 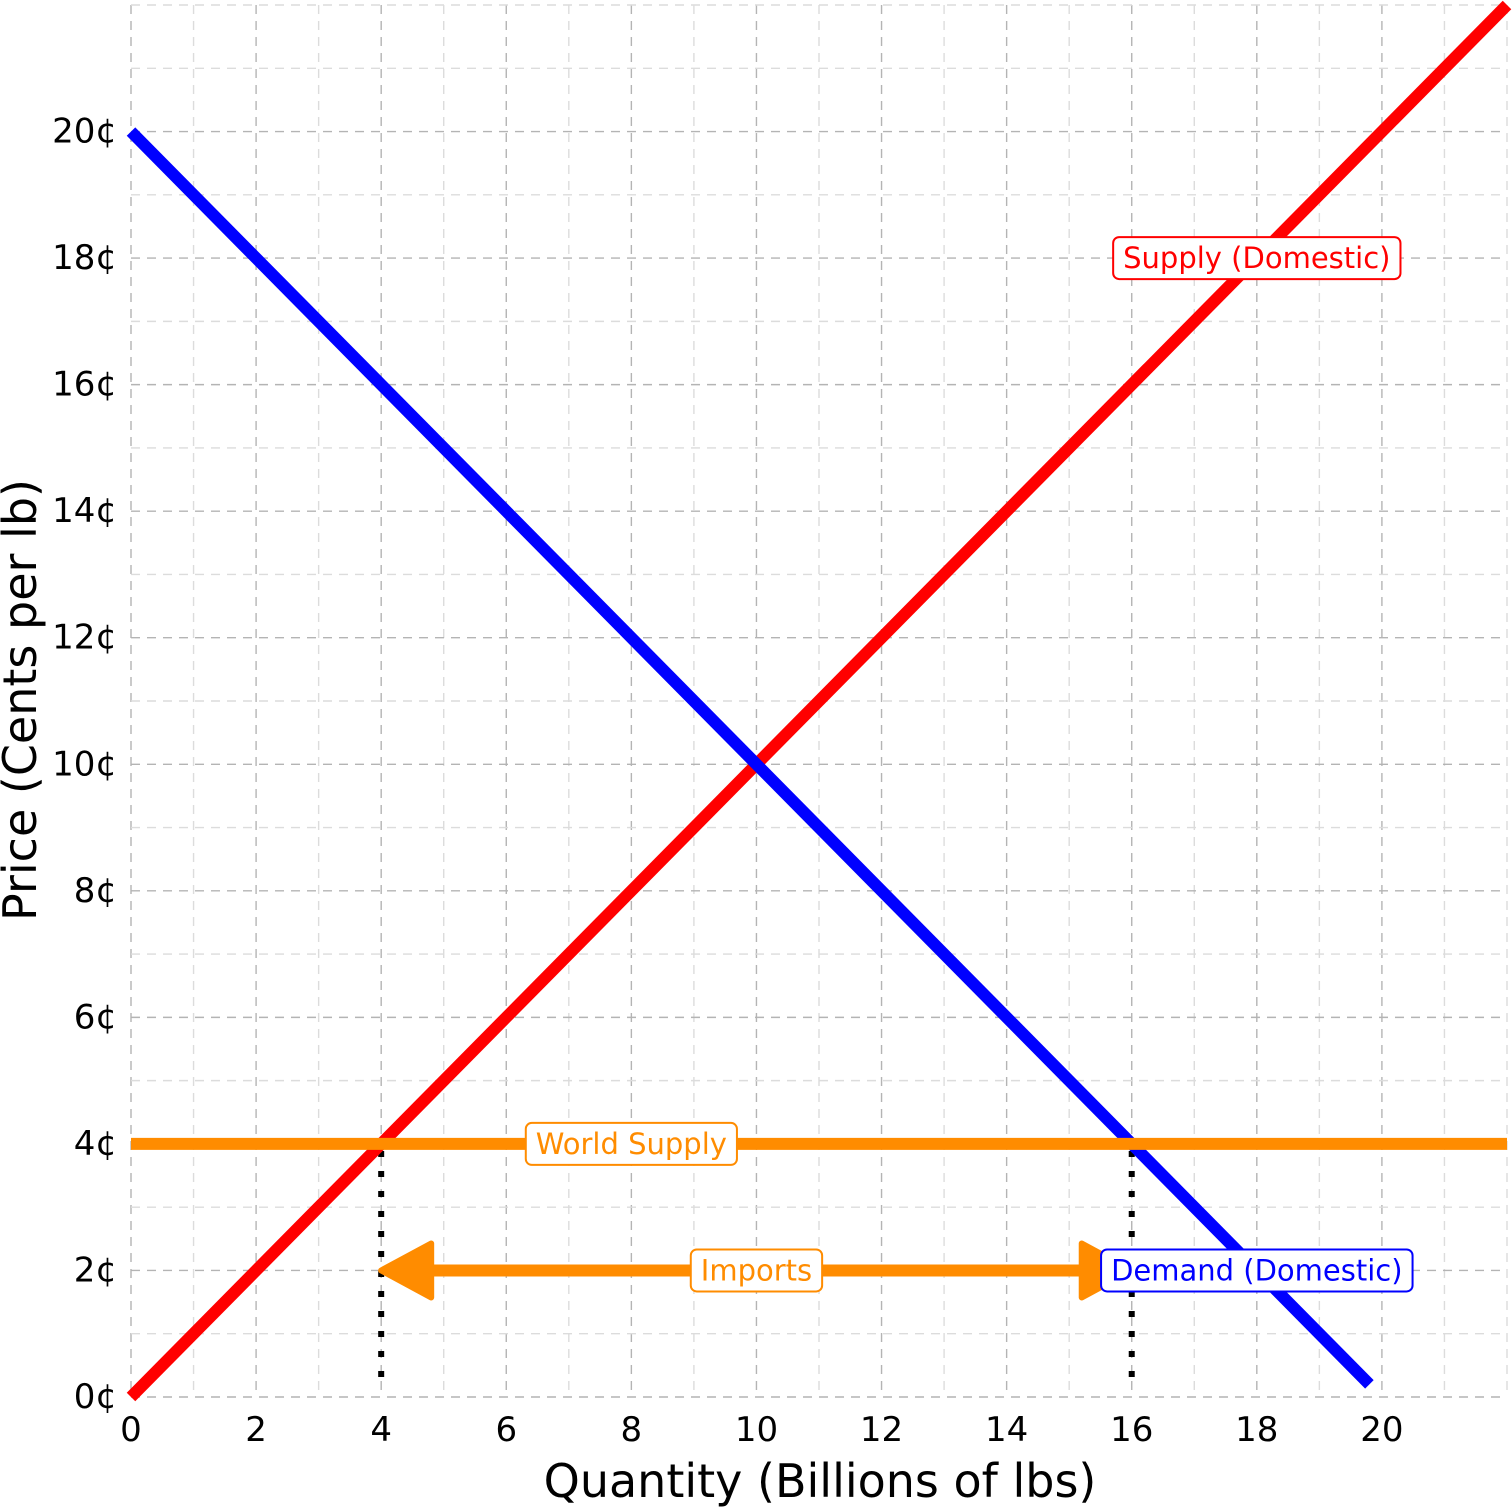 What do you see at coordinates (84, 764) in the screenshot?
I see `y-tick-label: 10¢` at bounding box center [84, 764].